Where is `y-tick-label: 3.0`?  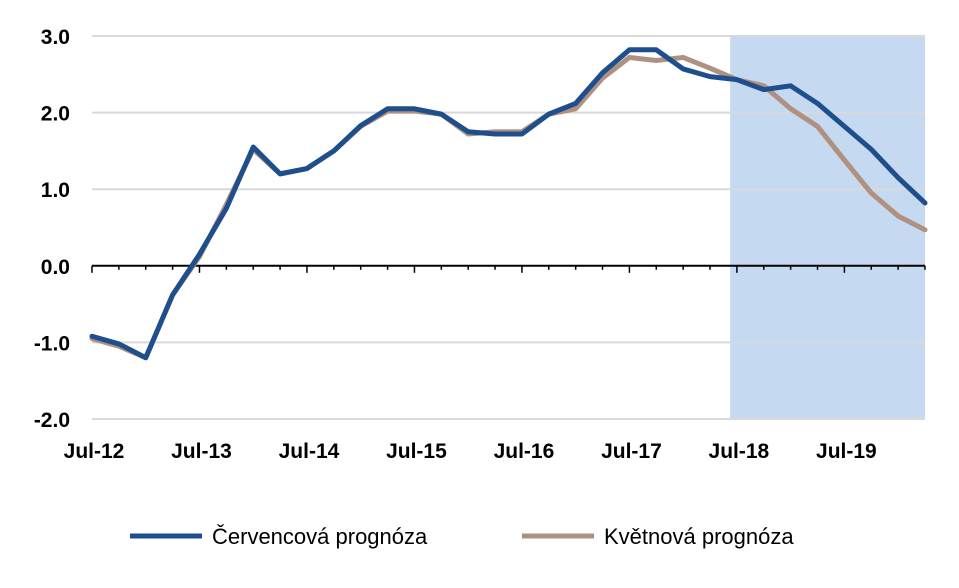
y-tick-label: 3.0 is located at coordinates (55, 37).